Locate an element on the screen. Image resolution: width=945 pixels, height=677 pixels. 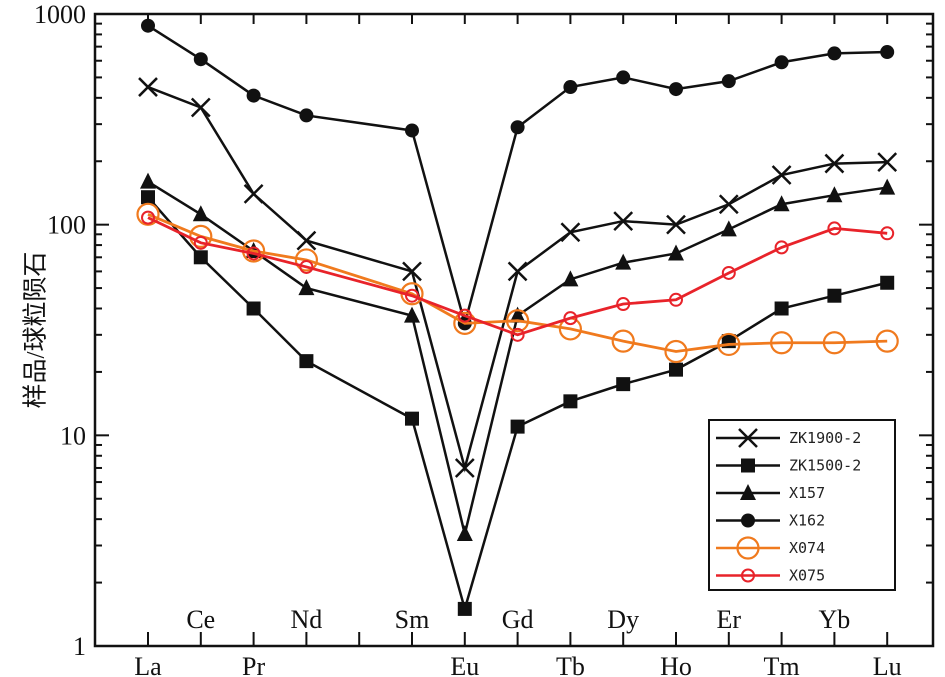
x-tick-label: Gd is located at coordinates (518, 619).